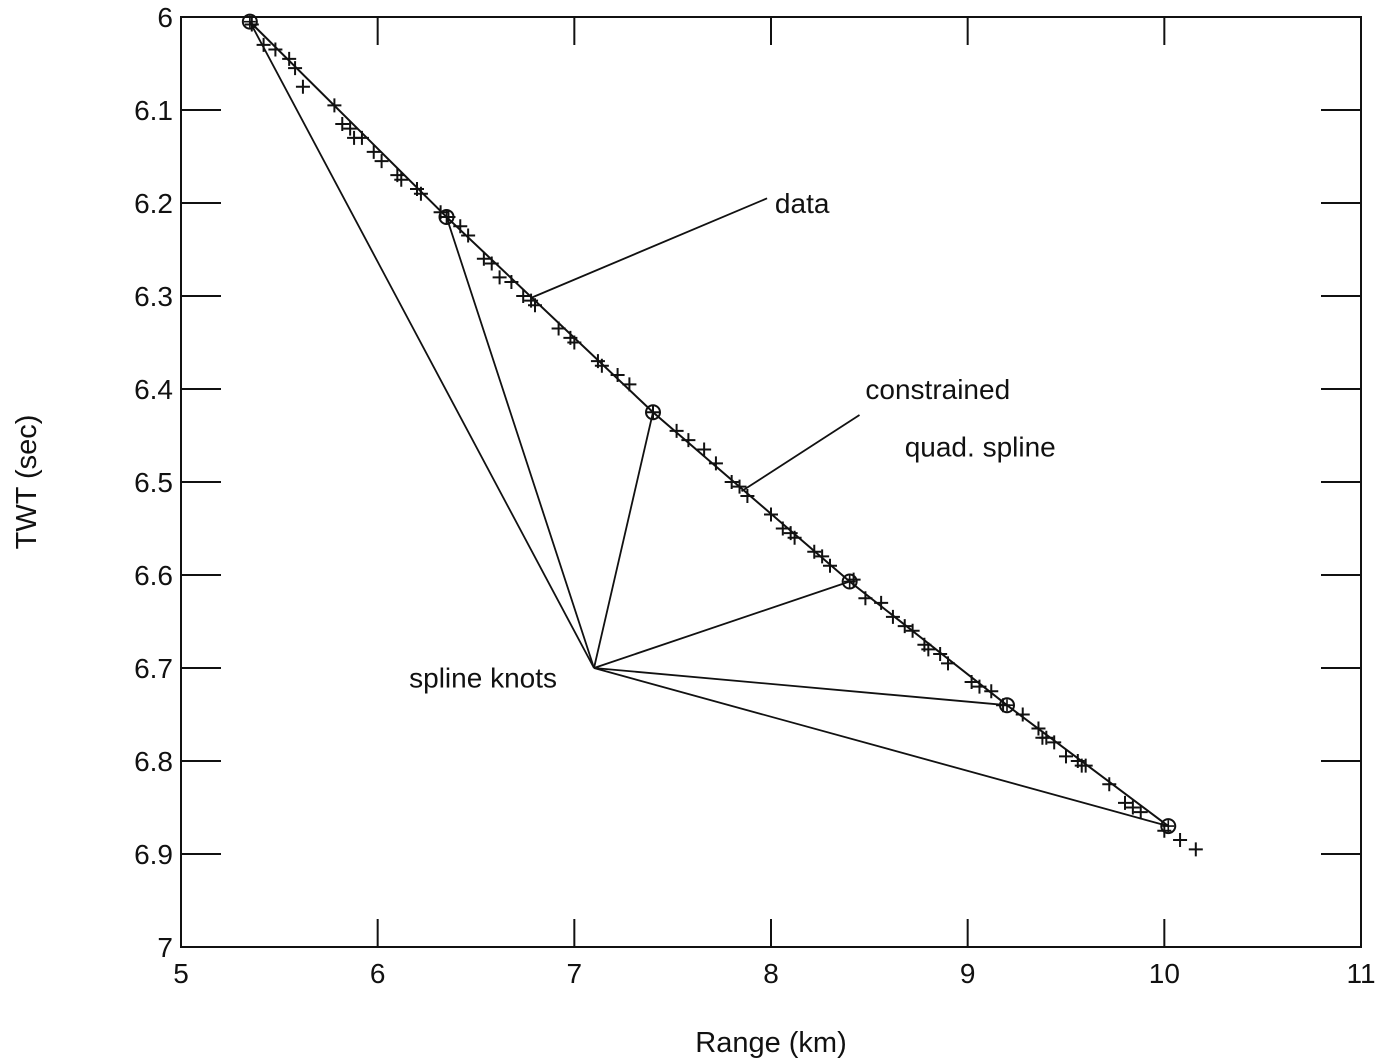  Describe the element at coordinates (153, 203) in the screenshot. I see `y-tick-label: 6.2` at that location.